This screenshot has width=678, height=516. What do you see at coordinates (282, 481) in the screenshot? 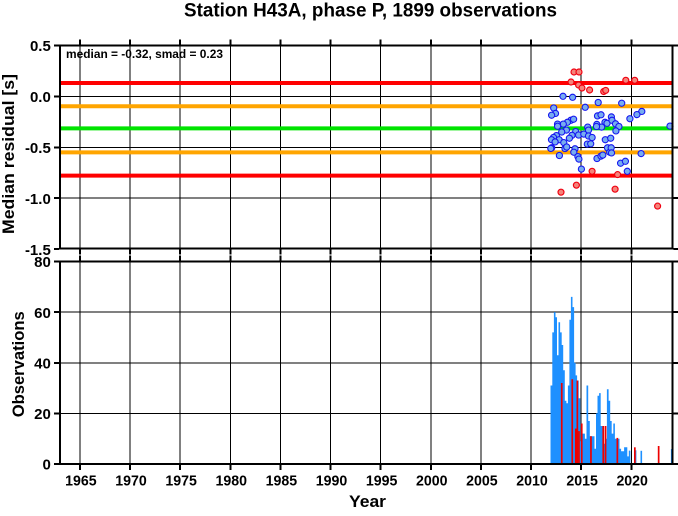
I see `svg-text: 1985` at bounding box center [282, 481].